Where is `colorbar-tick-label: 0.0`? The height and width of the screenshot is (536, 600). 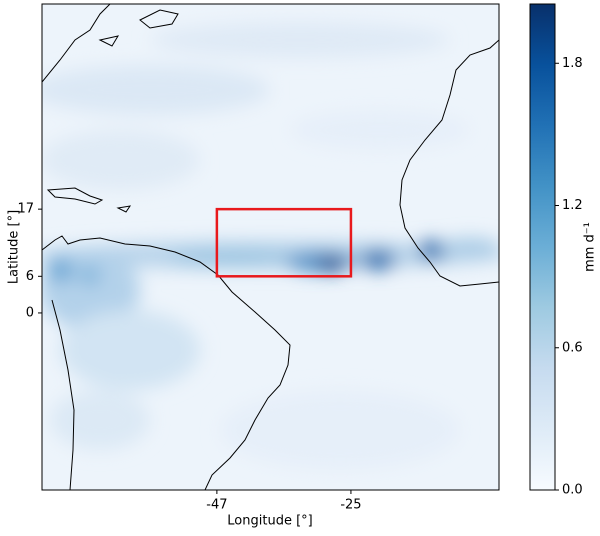
colorbar-tick-label: 0.0 is located at coordinates (572, 490).